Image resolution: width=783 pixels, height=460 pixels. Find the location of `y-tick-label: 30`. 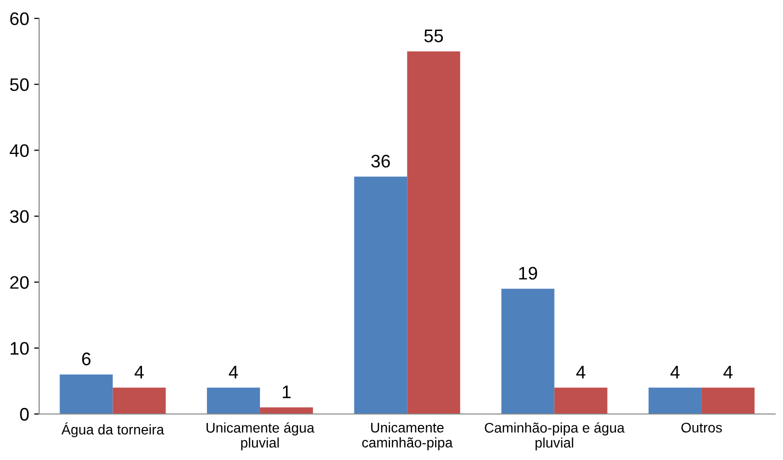

y-tick-label: 30 is located at coordinates (19, 216).